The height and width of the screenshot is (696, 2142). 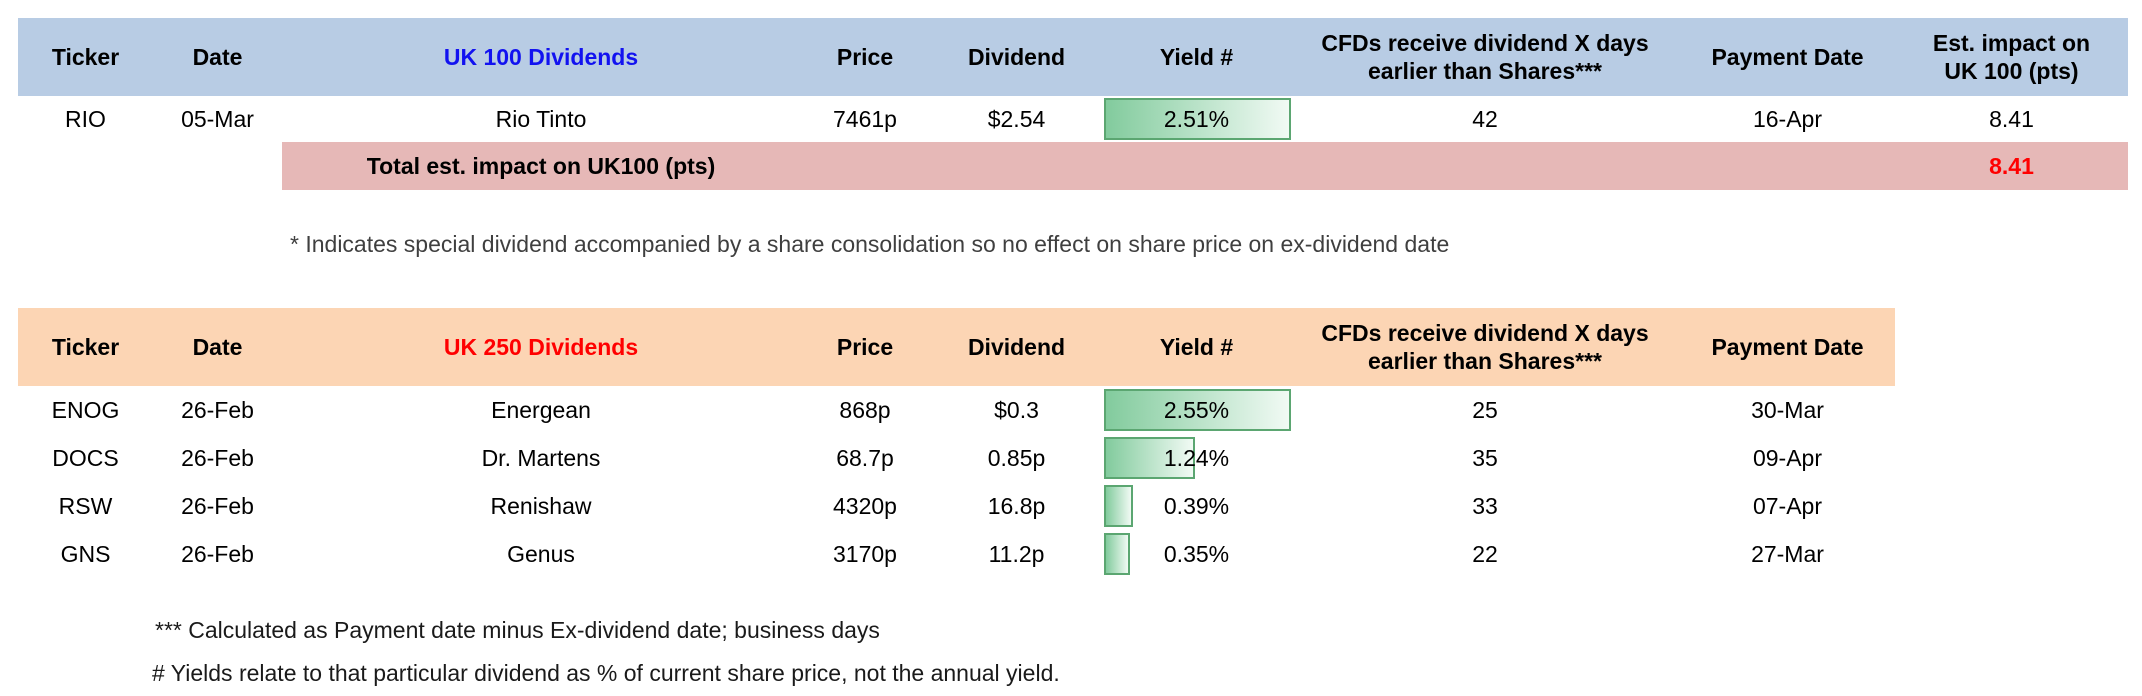 I want to click on yield-value: 2.51%, so click(x=1196, y=118).